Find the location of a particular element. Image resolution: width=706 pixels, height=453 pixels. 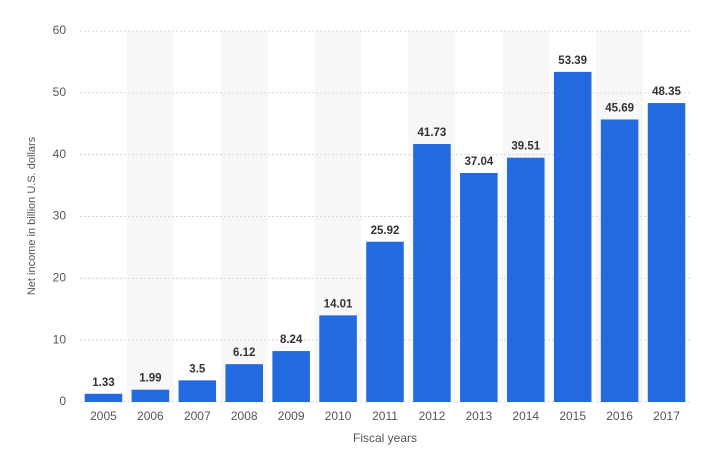

x-tick-label: 2014 is located at coordinates (525, 416).